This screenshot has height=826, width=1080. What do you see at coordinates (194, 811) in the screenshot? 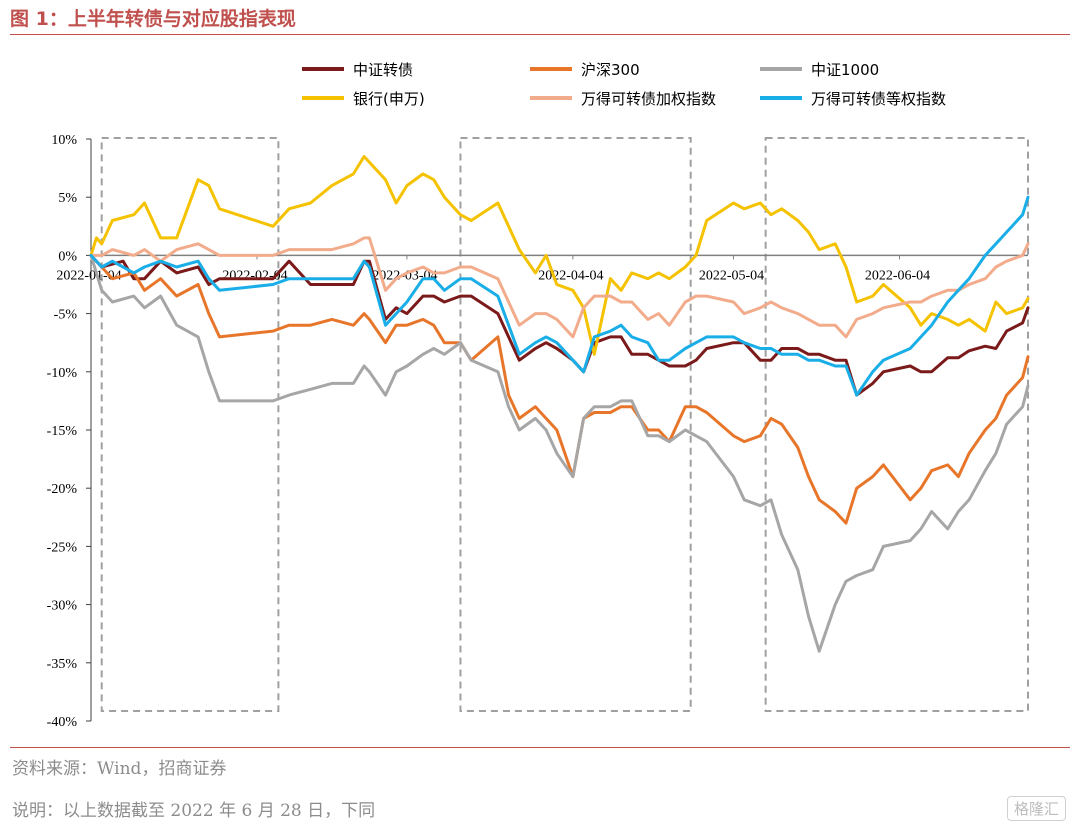
I see `data-note: 说明：以上数据截至 2022 年 6 月 28 日，下同` at bounding box center [194, 811].